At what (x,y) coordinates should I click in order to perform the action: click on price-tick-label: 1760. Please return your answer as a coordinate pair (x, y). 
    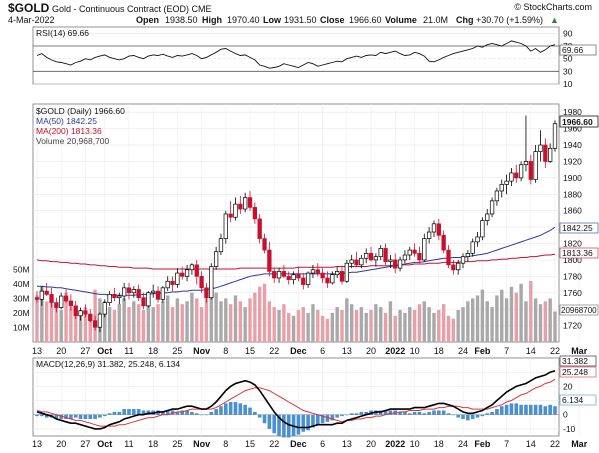
    Looking at the image, I should click on (572, 293).